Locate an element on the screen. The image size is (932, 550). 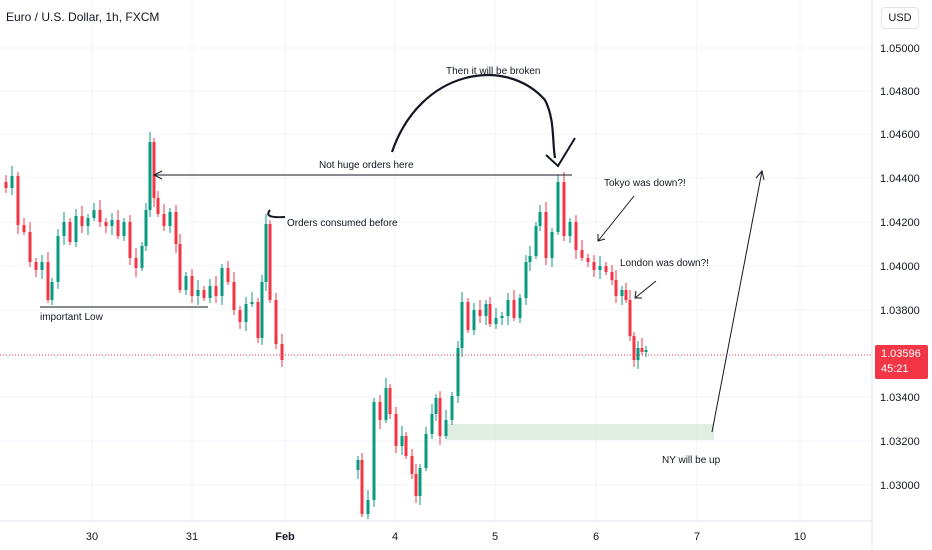
time-tick-label: 6 is located at coordinates (596, 537).